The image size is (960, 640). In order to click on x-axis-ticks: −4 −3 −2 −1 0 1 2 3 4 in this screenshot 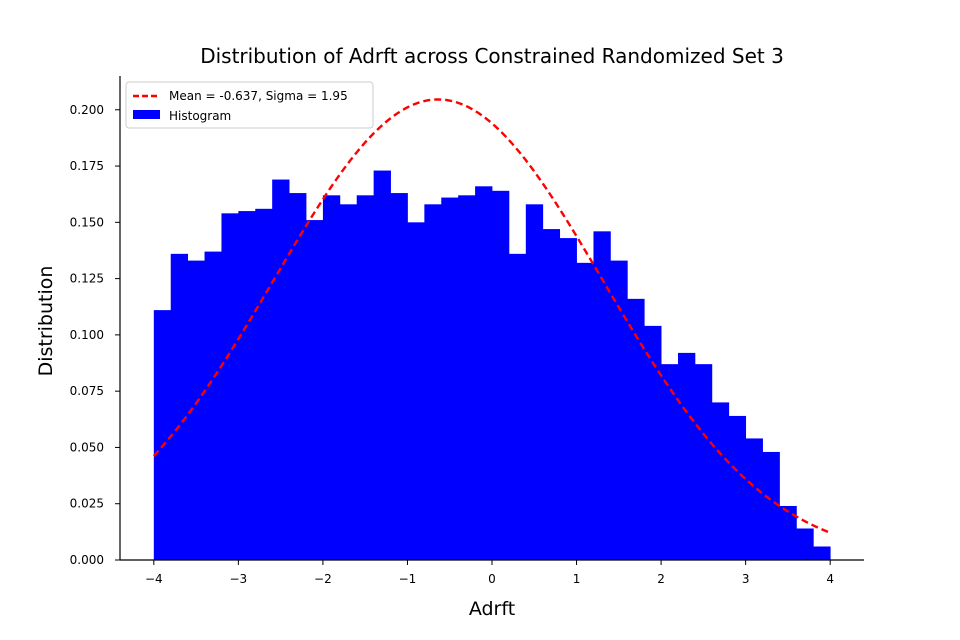, I will do `click(489, 573)`.